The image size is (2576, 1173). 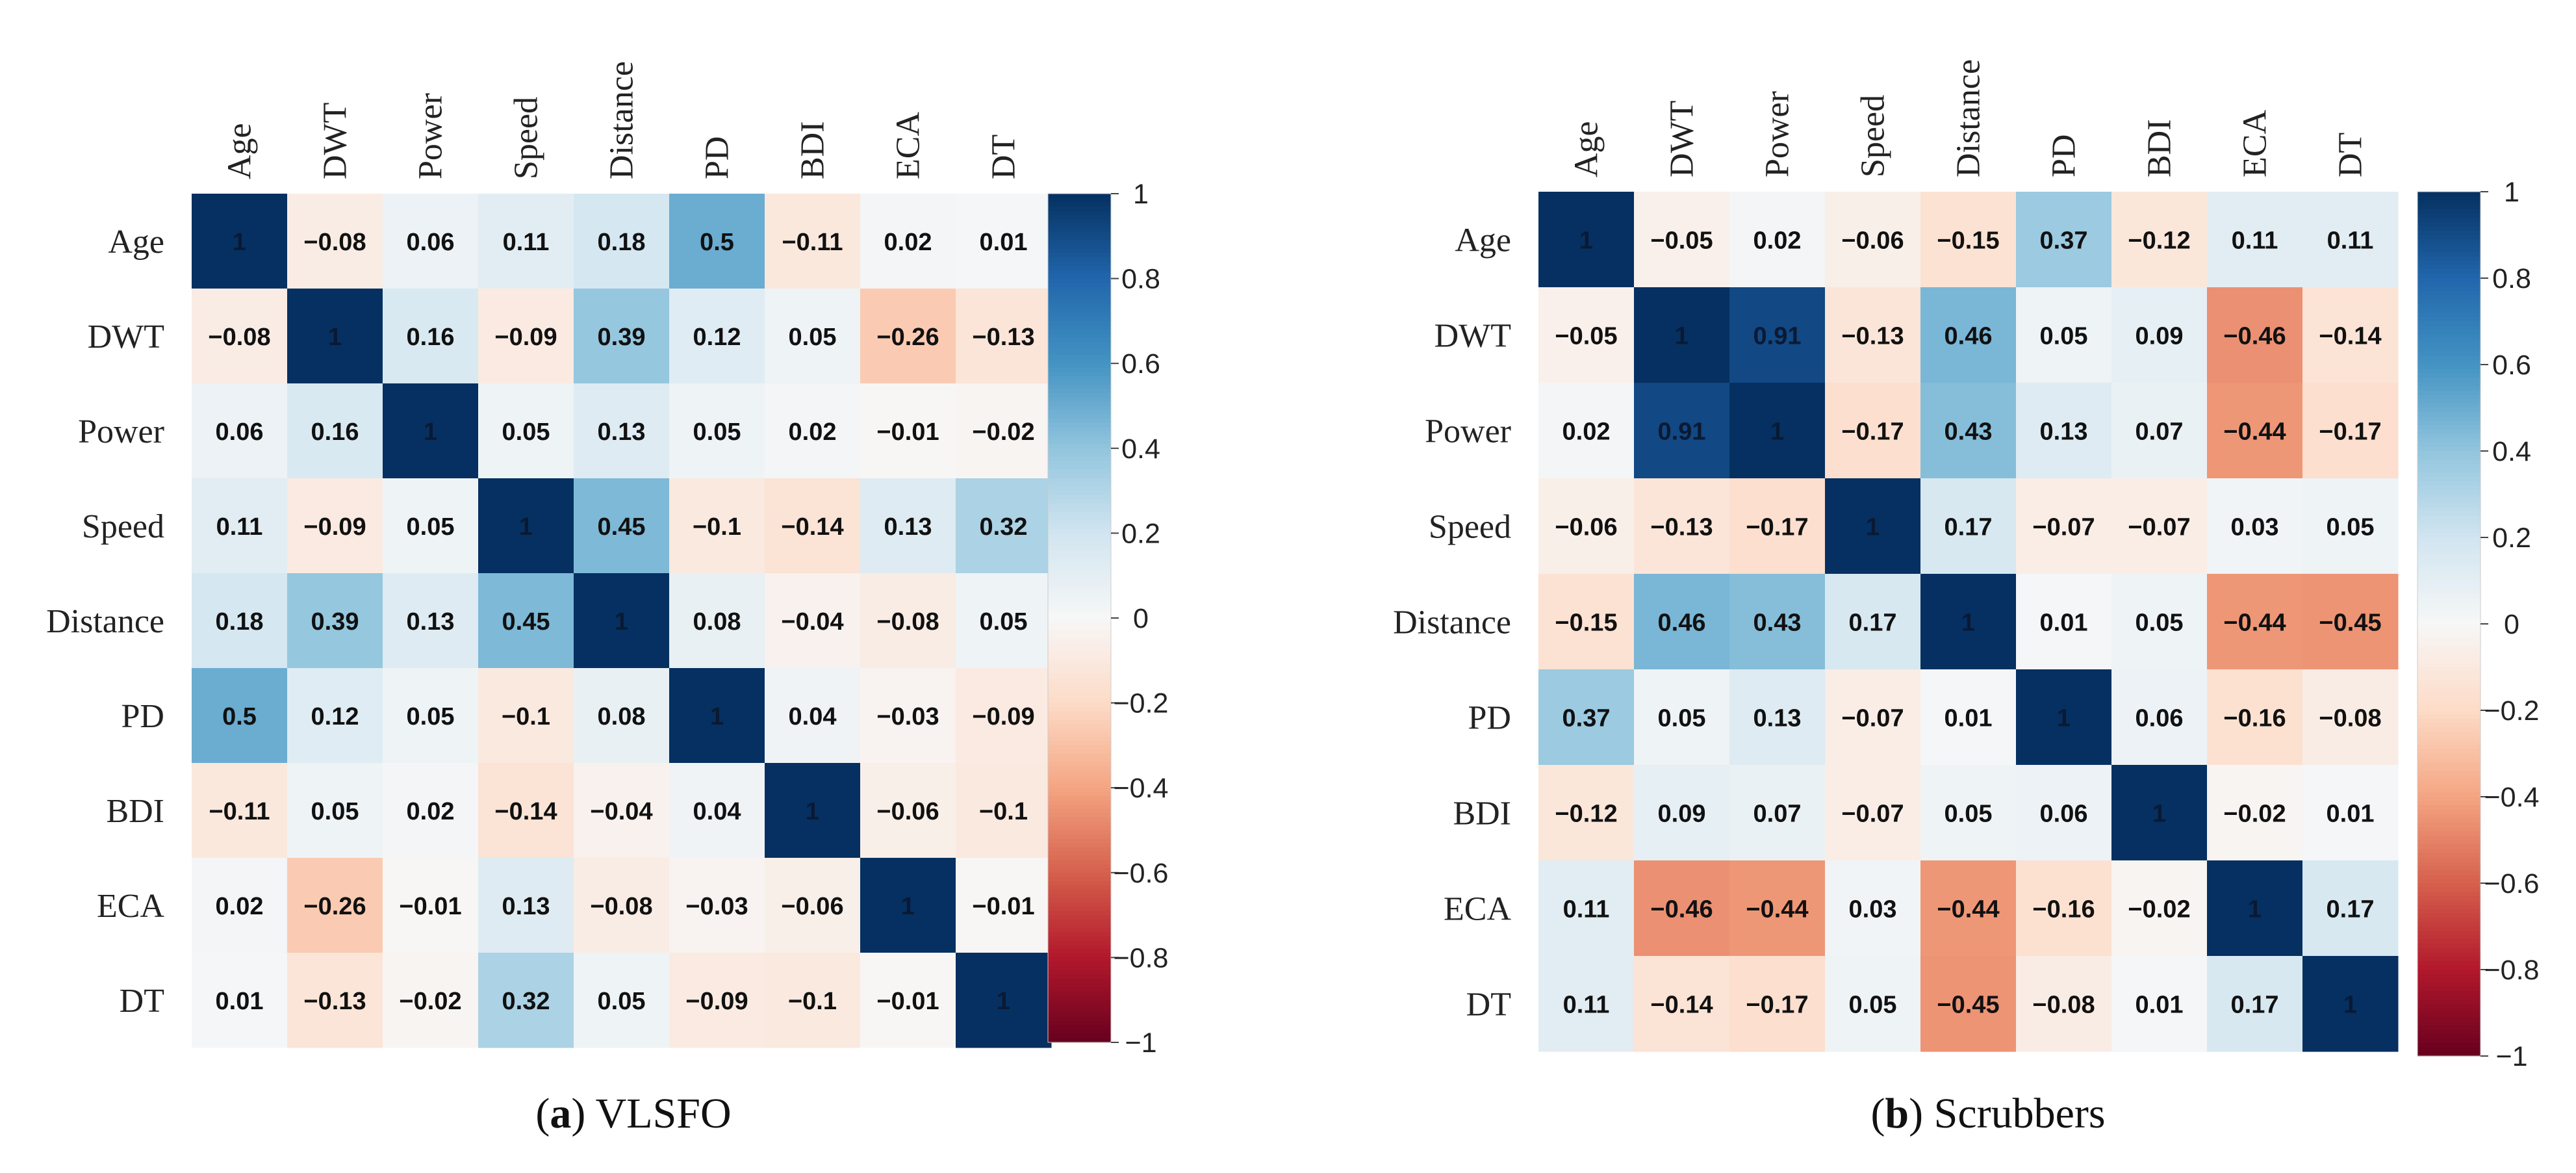 I want to click on cell-value-label: 0.5, so click(x=717, y=242).